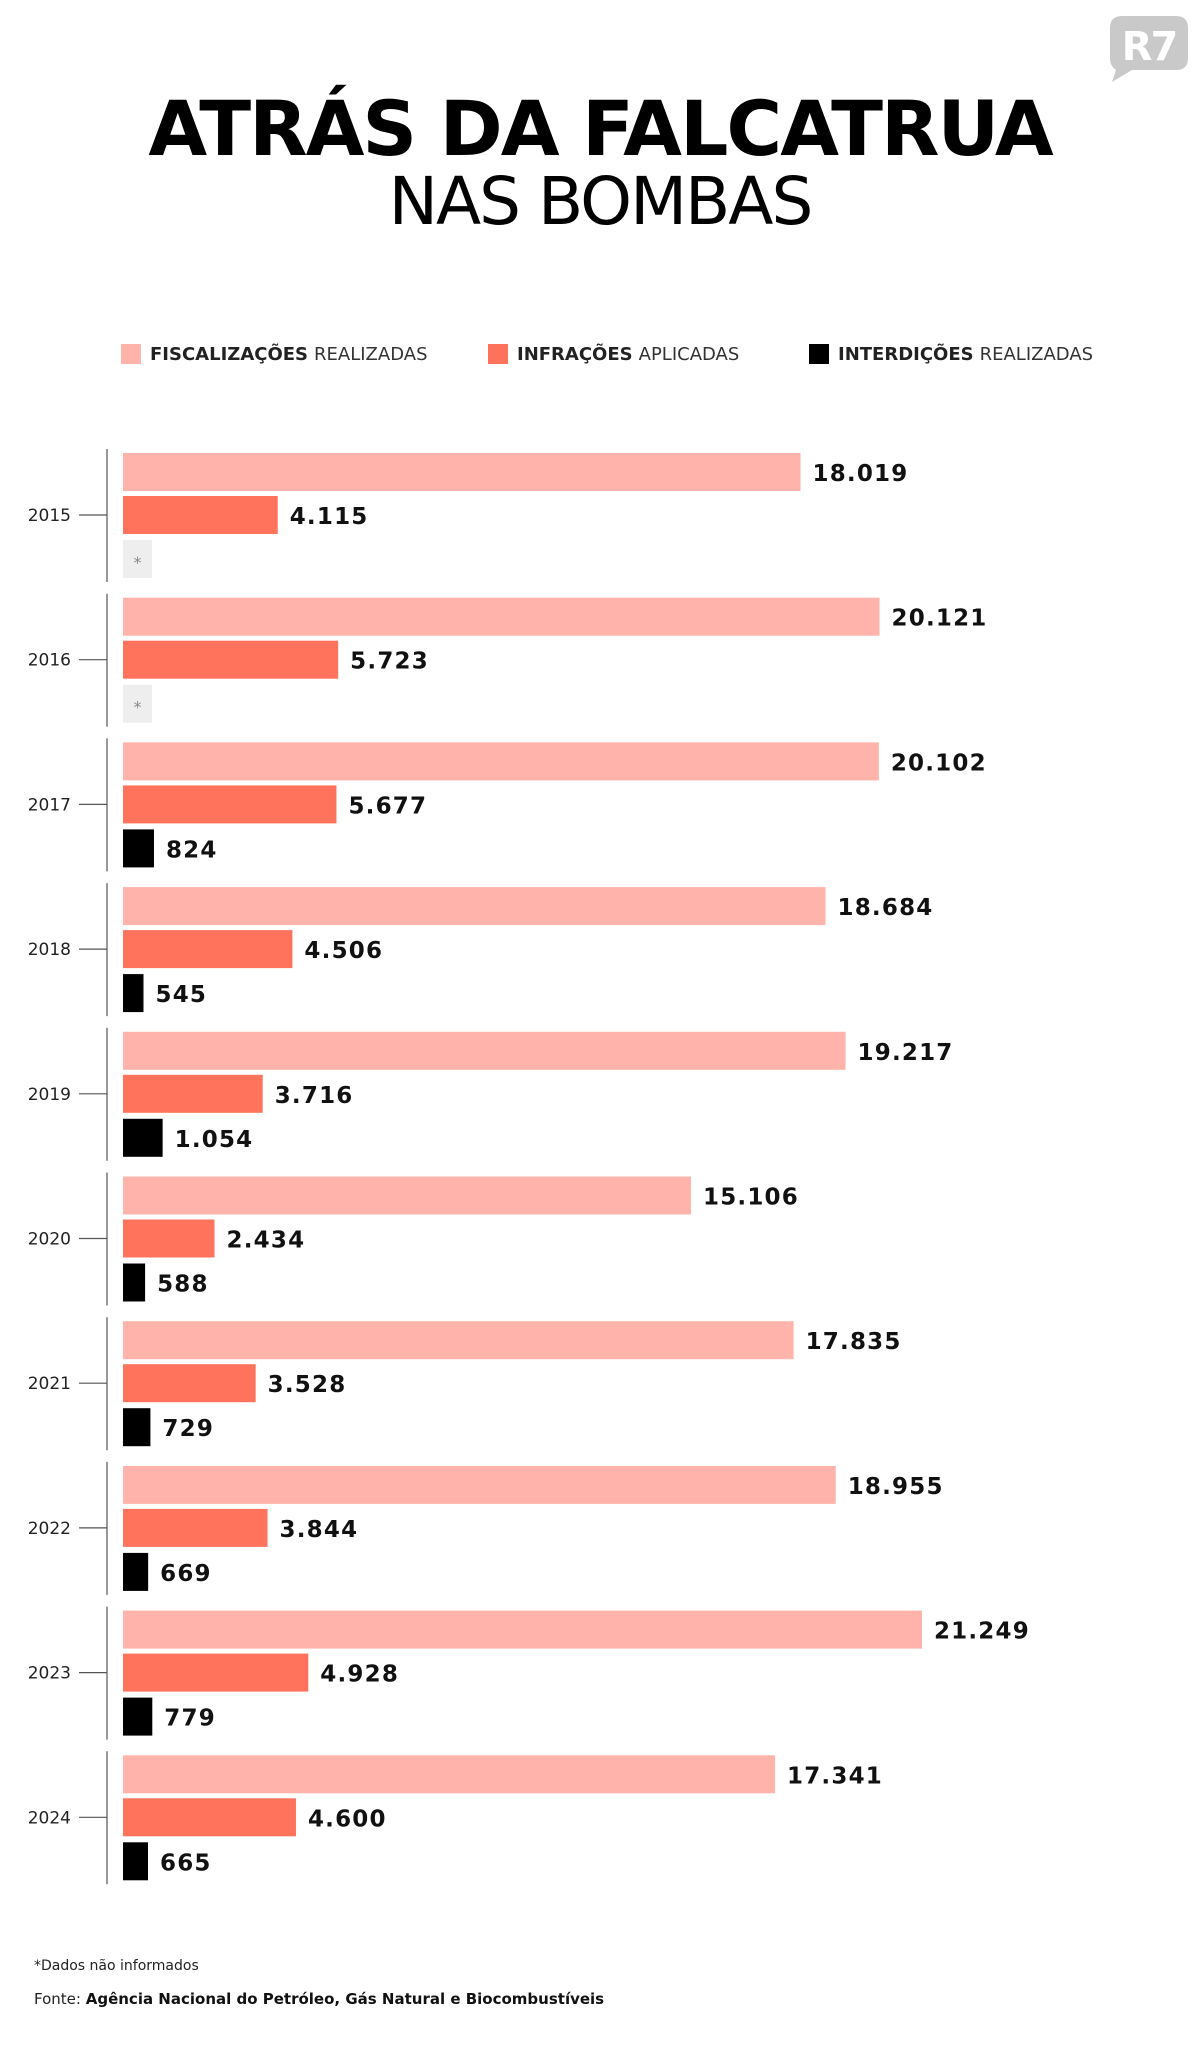 The width and height of the screenshot is (1200, 2046). I want to click on data-label: 2.434, so click(266, 1241).